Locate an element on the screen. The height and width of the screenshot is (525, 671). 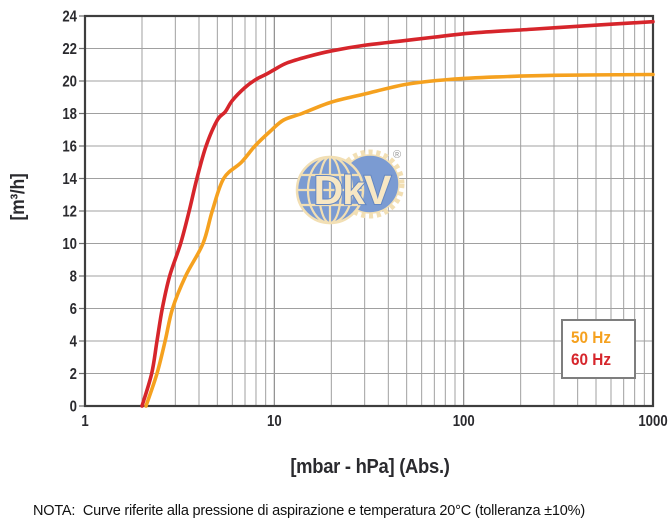
y-tick-label: 24 is located at coordinates (69, 17).